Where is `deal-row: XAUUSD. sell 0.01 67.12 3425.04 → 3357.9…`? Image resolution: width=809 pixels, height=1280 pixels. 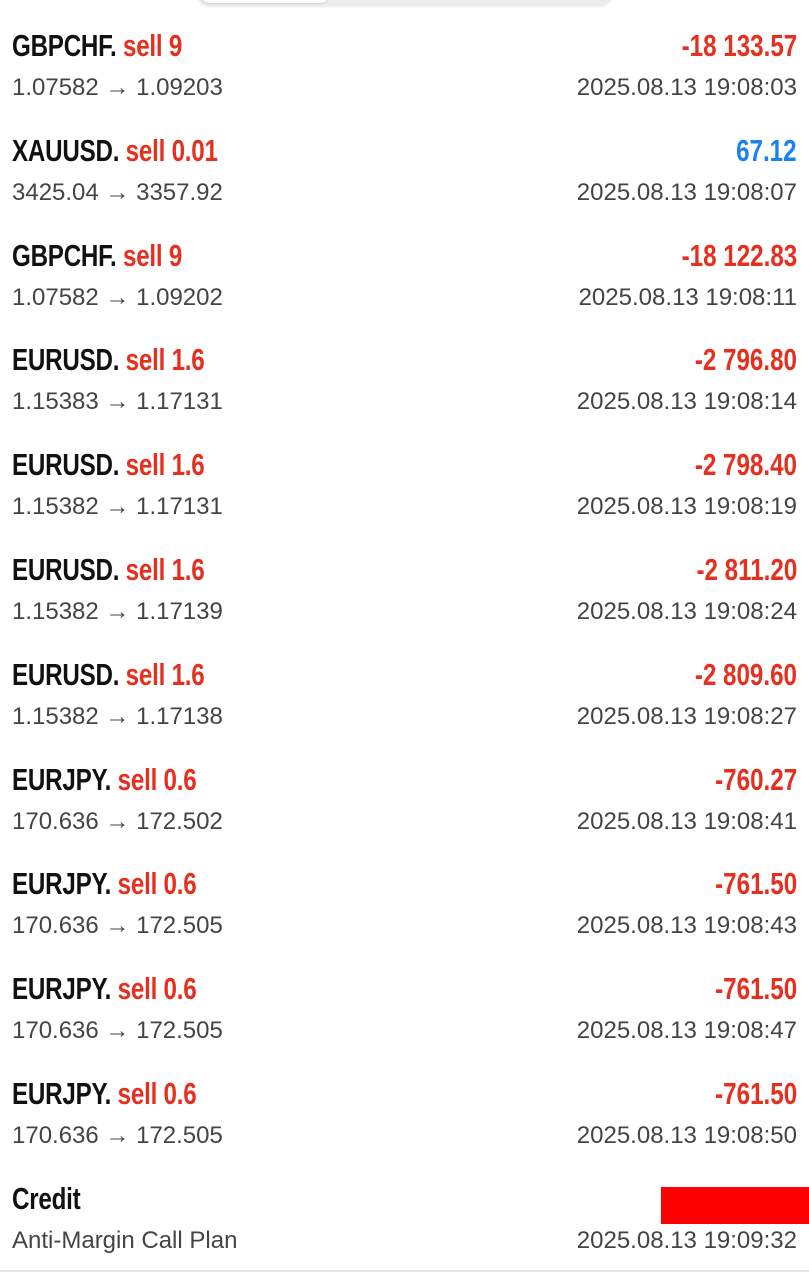
deal-row: XAUUSD. sell 0.01 67.12 3425.04 → 3357.9… is located at coordinates (404, 179).